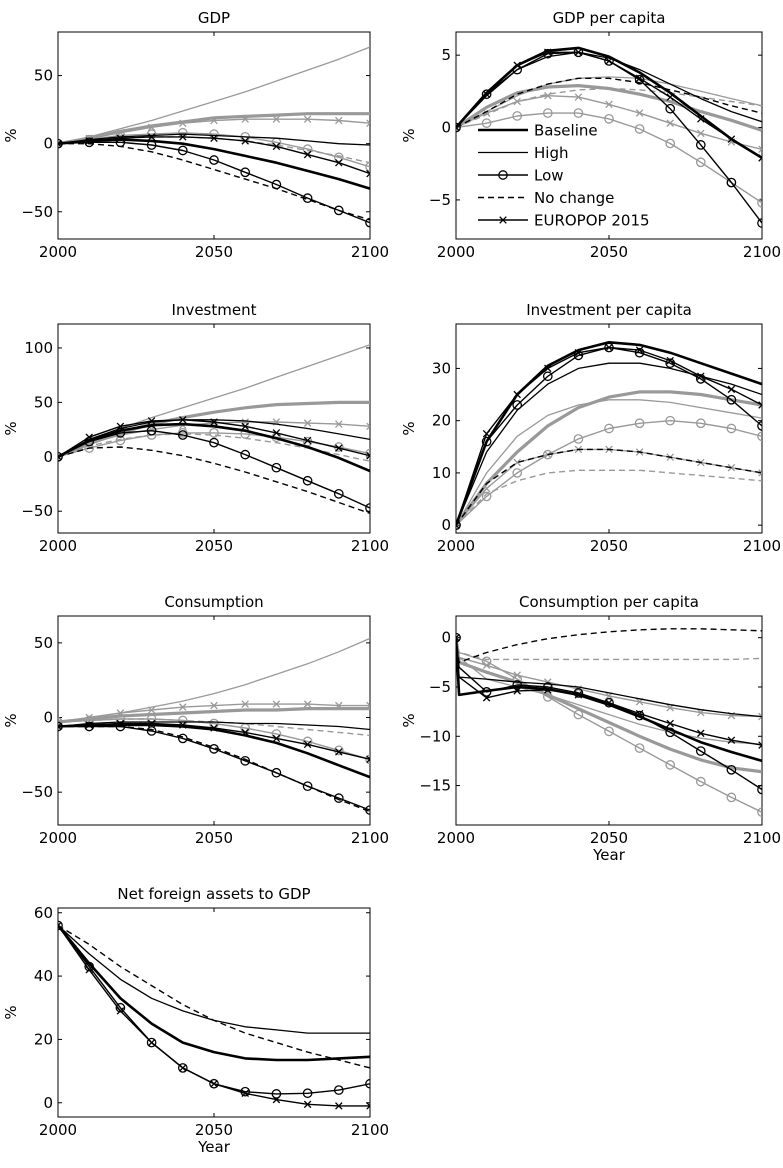 The image size is (783, 1168). I want to click on series-europop-black, so click(609, 105).